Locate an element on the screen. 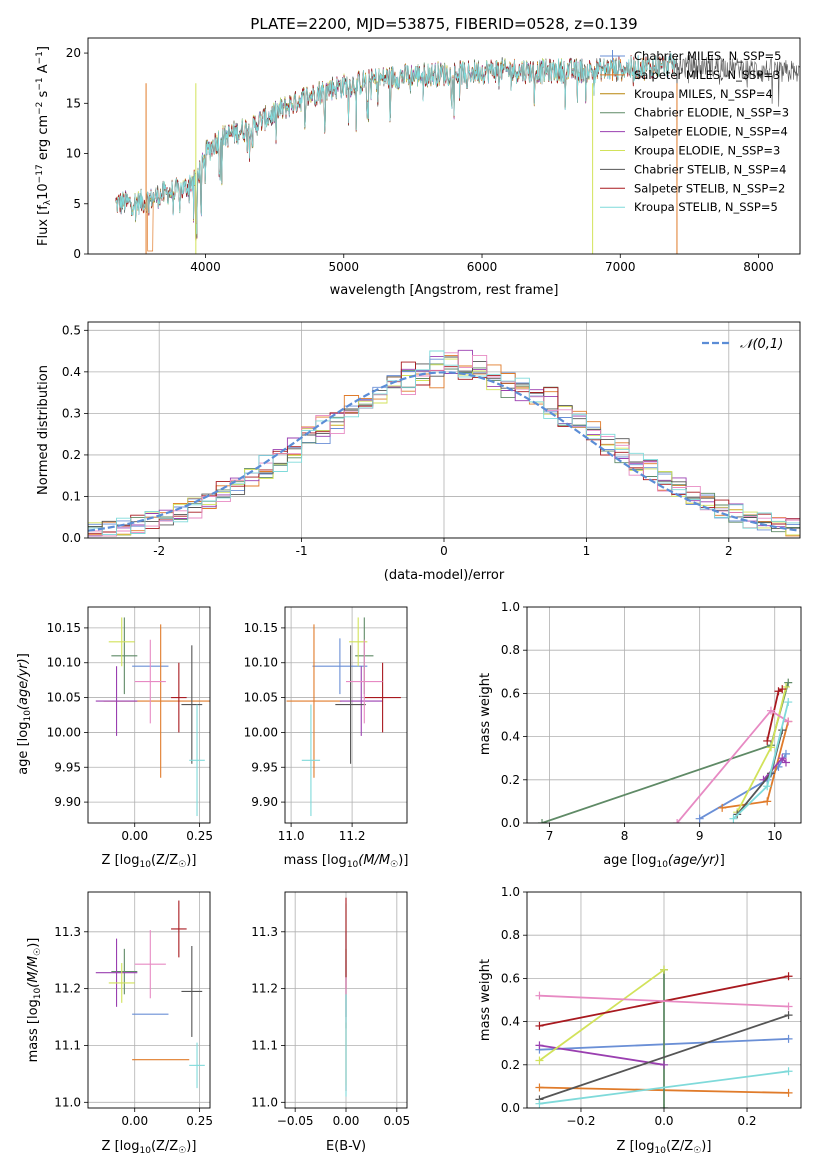 This screenshot has width=819, height=1170. spectrum-series-line is located at coordinates (395, 146).